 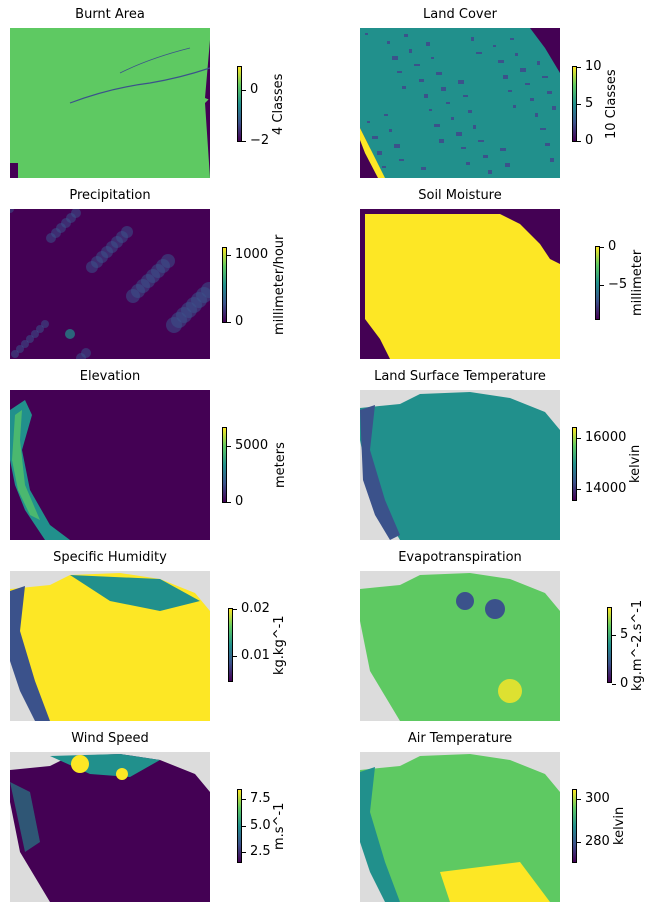 What do you see at coordinates (372, 153) in the screenshot?
I see `land-cover-andes` at bounding box center [372, 153].